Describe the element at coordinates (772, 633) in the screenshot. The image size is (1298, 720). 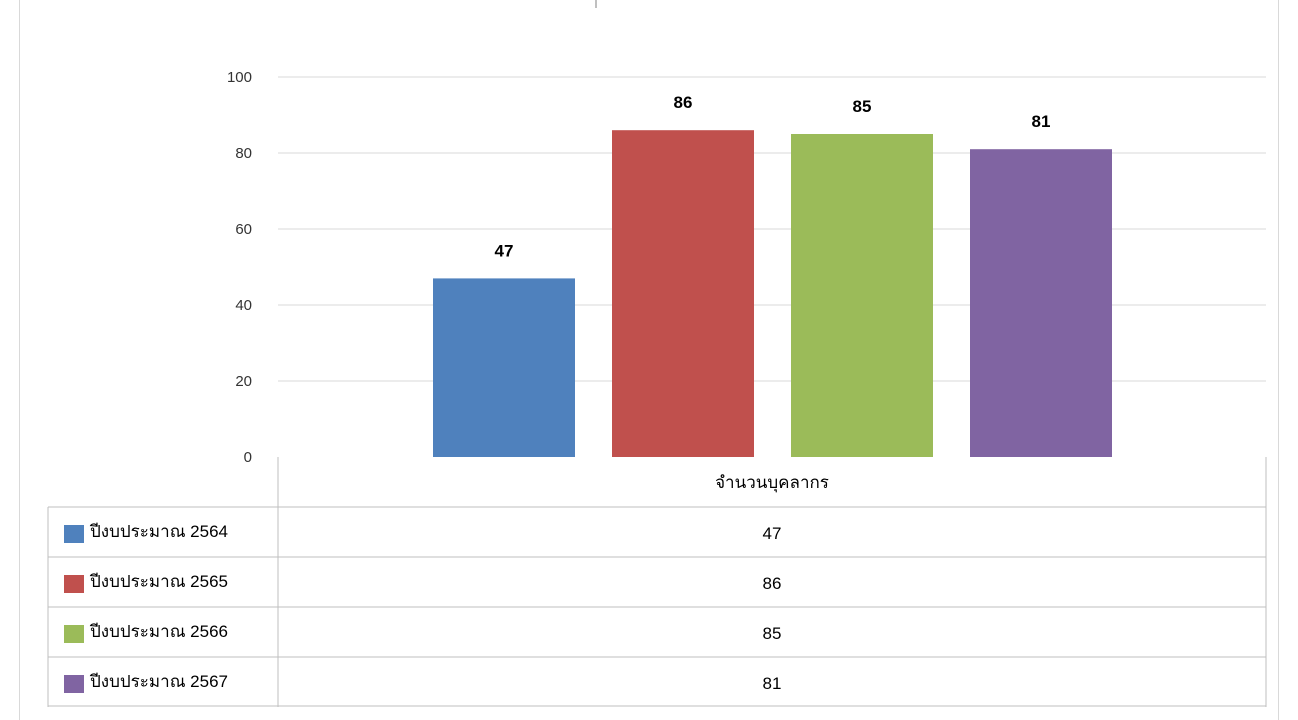
I see `table-row-value-3: 85` at that location.